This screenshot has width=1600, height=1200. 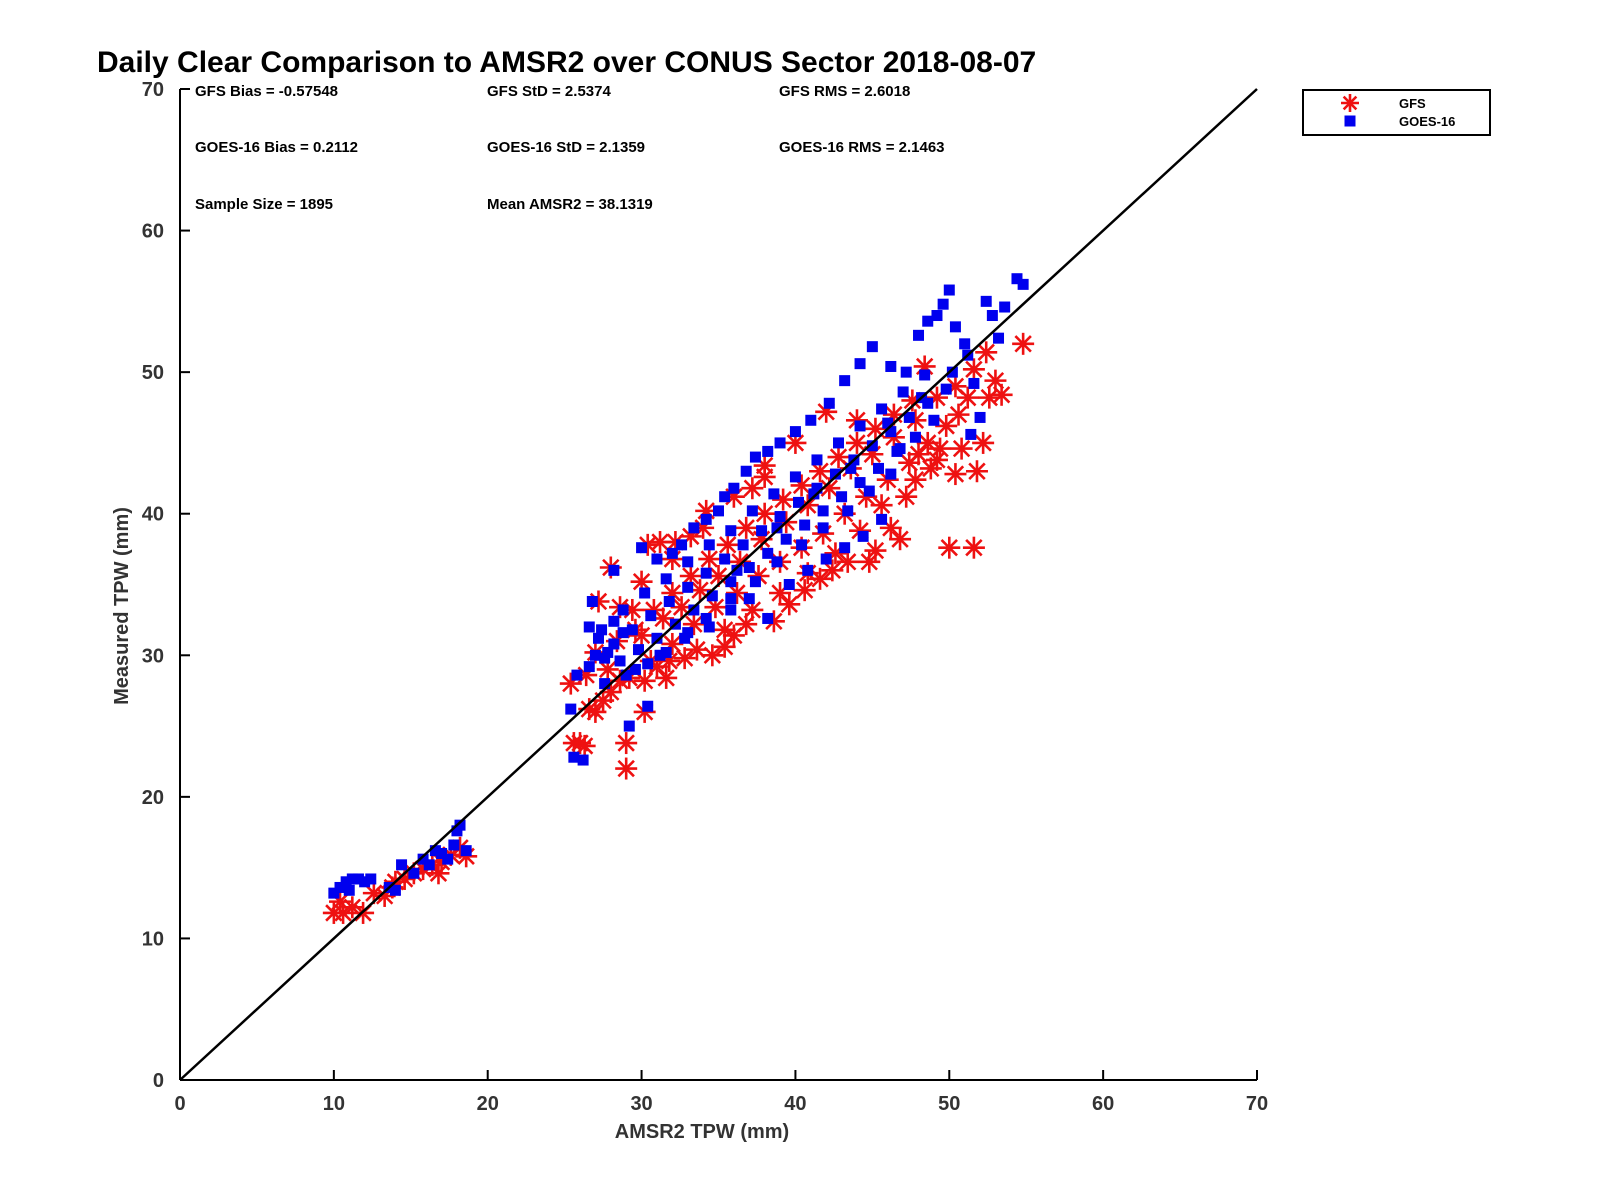 What do you see at coordinates (1257, 1104) in the screenshot?
I see `x-tick-label: 70` at bounding box center [1257, 1104].